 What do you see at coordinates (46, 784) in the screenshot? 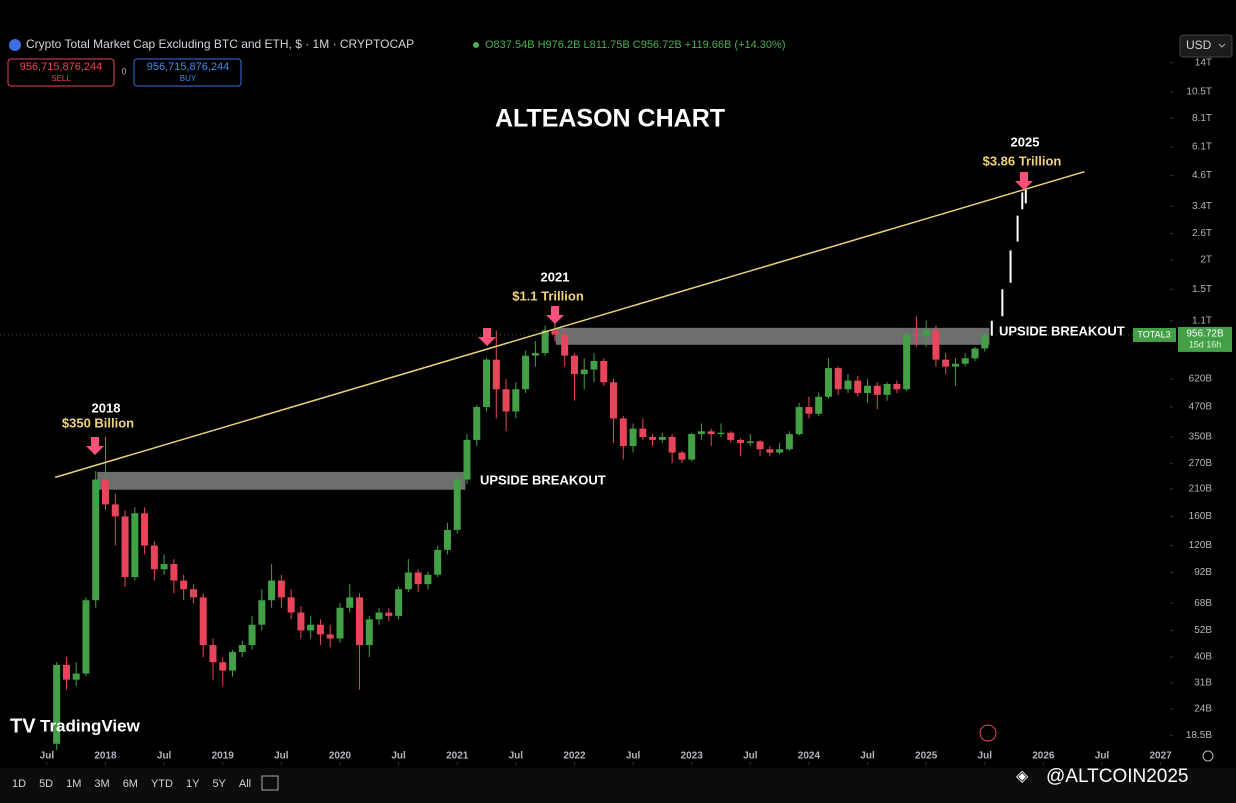
I see `timeframe-button: 5D` at bounding box center [46, 784].